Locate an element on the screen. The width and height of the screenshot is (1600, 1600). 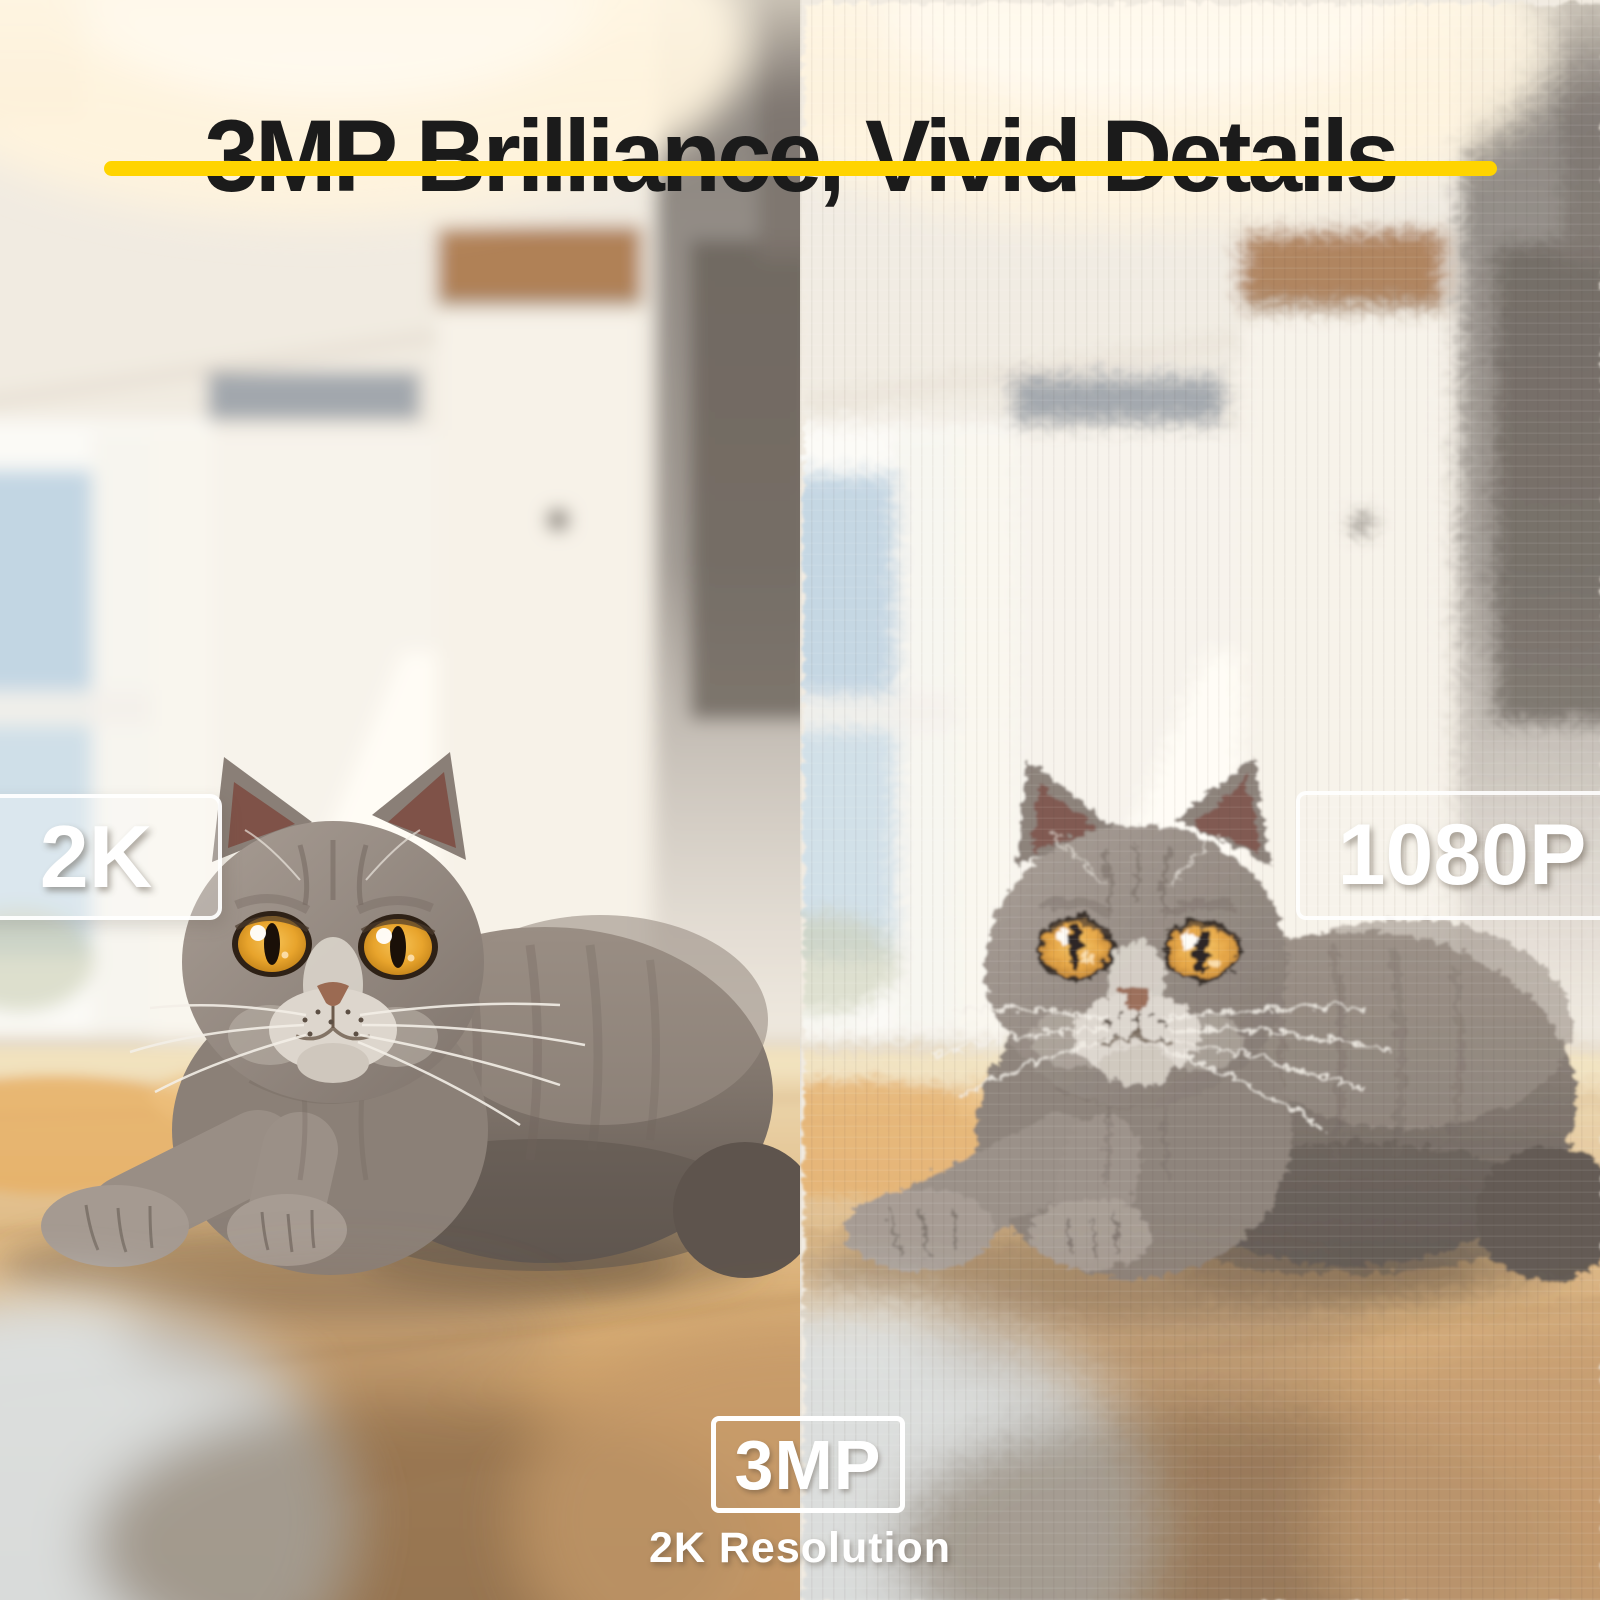
megapixel-badge: 3MP is located at coordinates (808, 1464).